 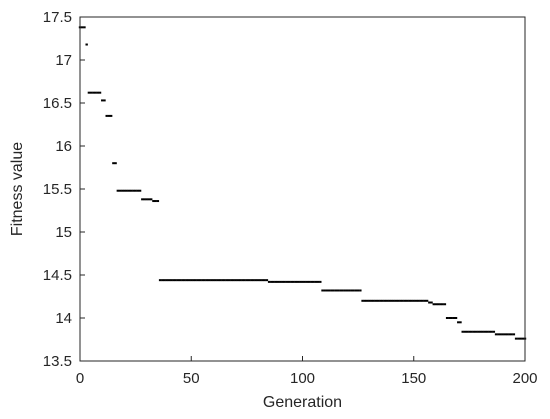 What do you see at coordinates (17, 189) in the screenshot?
I see `y-axis-label: Fitness value` at bounding box center [17, 189].